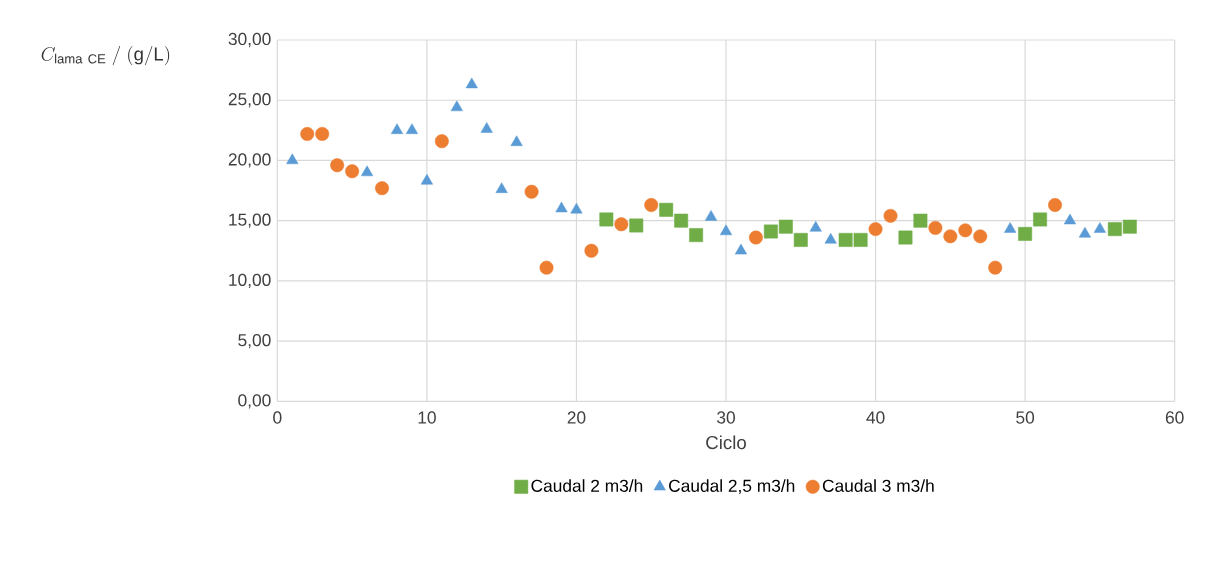 This screenshot has width=1212, height=565. I want to click on legend-label: Caudal 3 m3/h, so click(878, 485).